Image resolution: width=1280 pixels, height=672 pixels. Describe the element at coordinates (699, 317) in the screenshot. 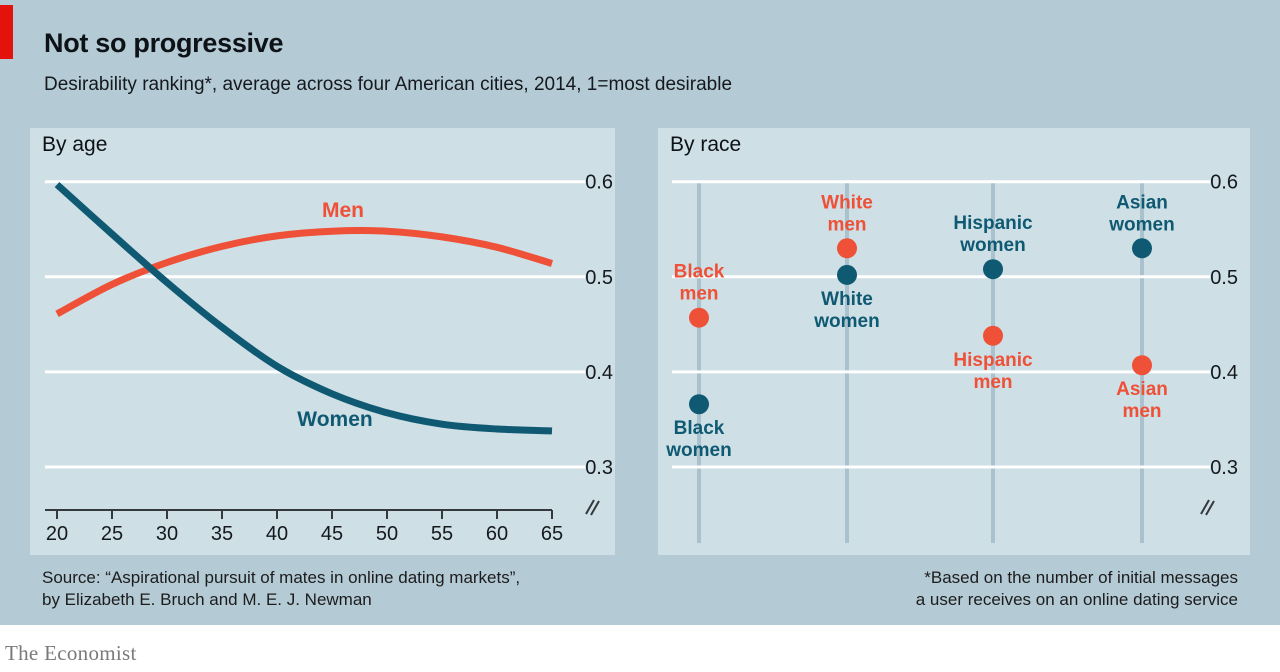

I see `dot-black-men` at that location.